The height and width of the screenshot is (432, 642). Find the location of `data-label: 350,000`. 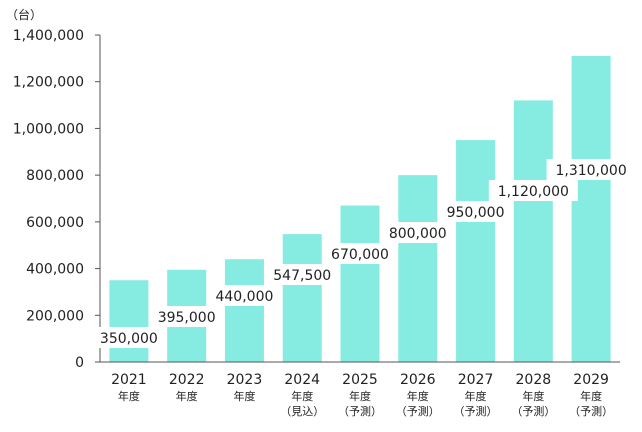

data-label: 350,000 is located at coordinates (129, 339).